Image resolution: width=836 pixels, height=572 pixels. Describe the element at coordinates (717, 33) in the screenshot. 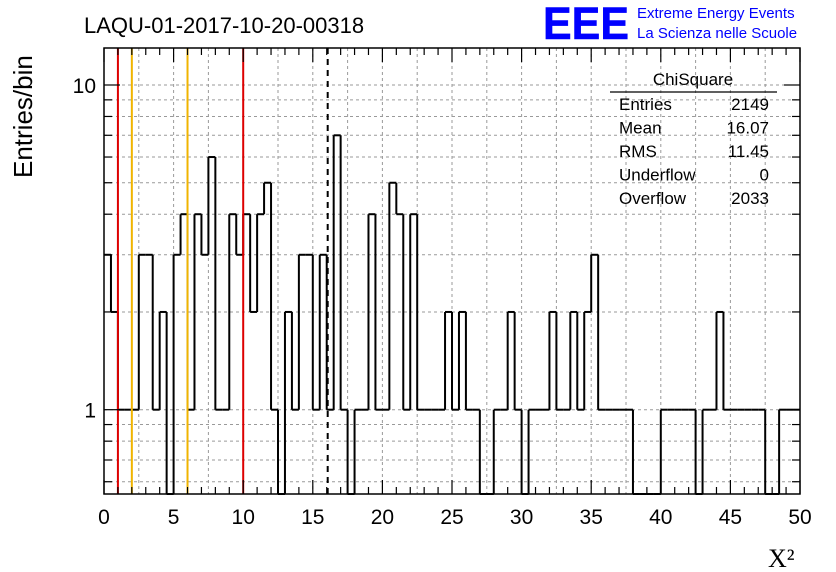

I see `logo-line-2: La Scienza nelle Scuole` at that location.